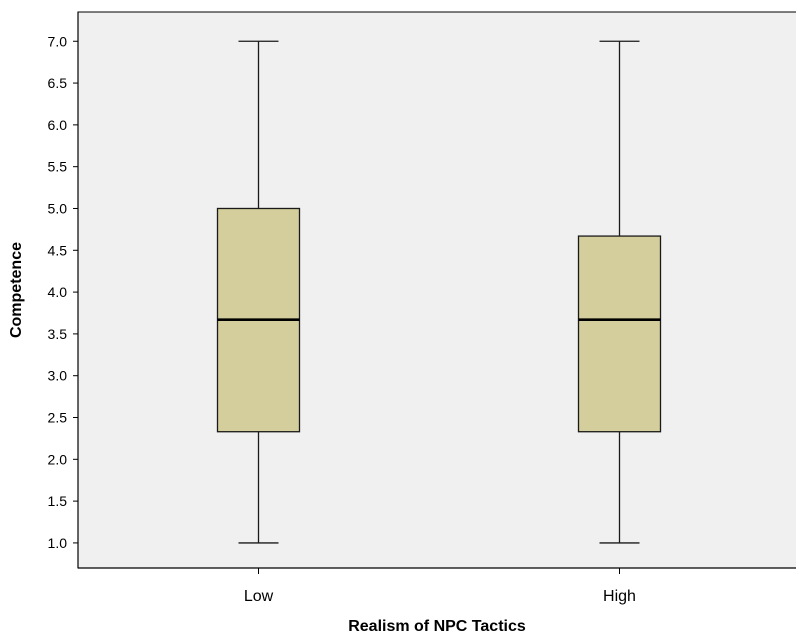  What do you see at coordinates (58, 292) in the screenshot?
I see `y-tick-label: 4.0` at bounding box center [58, 292].